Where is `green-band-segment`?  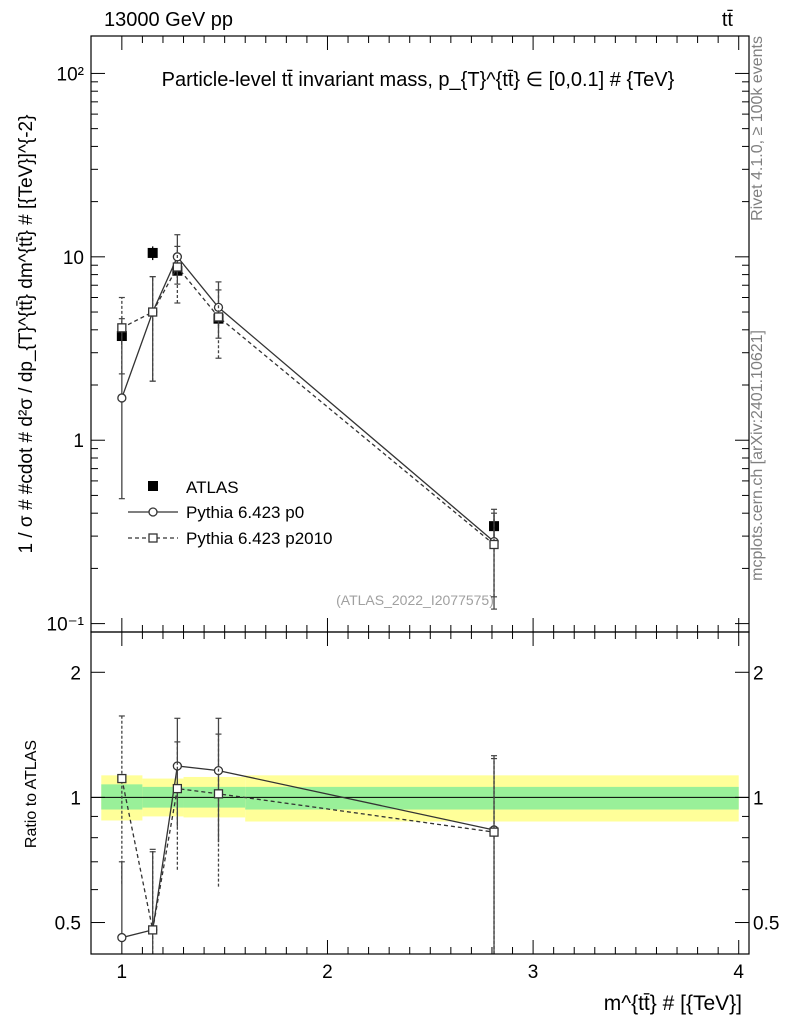
green-band-segment is located at coordinates (492, 798).